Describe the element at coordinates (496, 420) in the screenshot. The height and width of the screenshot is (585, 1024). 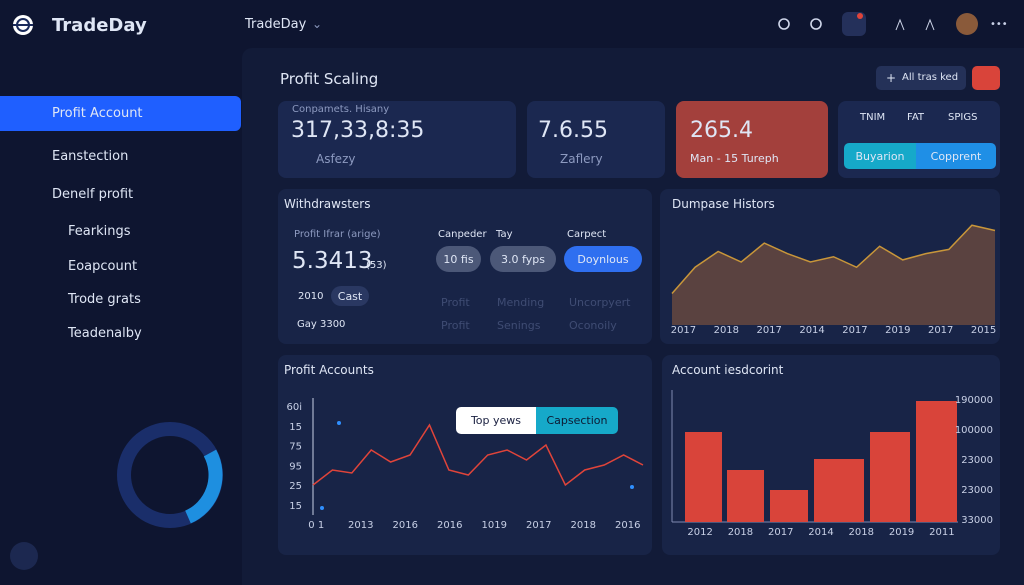
I see `tooltip: Top yews` at that location.